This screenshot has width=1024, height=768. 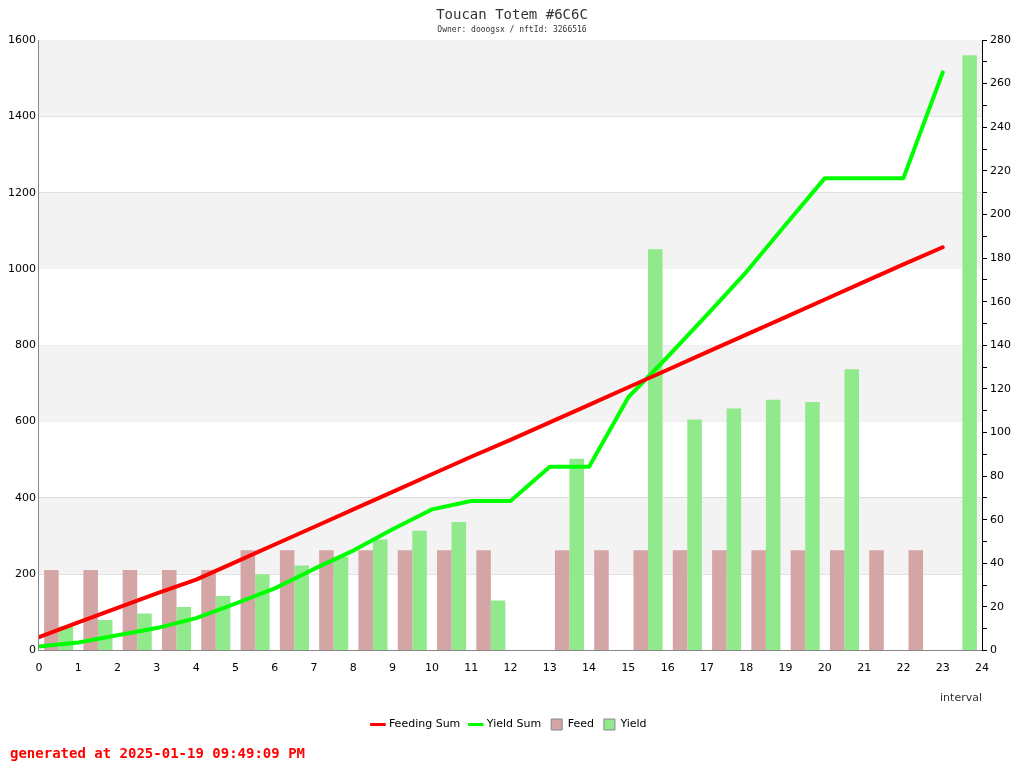 I want to click on y-tick-label: 600, so click(x=25, y=421).